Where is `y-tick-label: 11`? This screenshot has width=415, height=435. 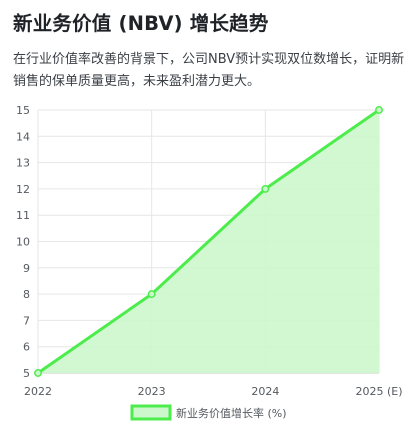 y-tick-label: 11 is located at coordinates (23, 215).